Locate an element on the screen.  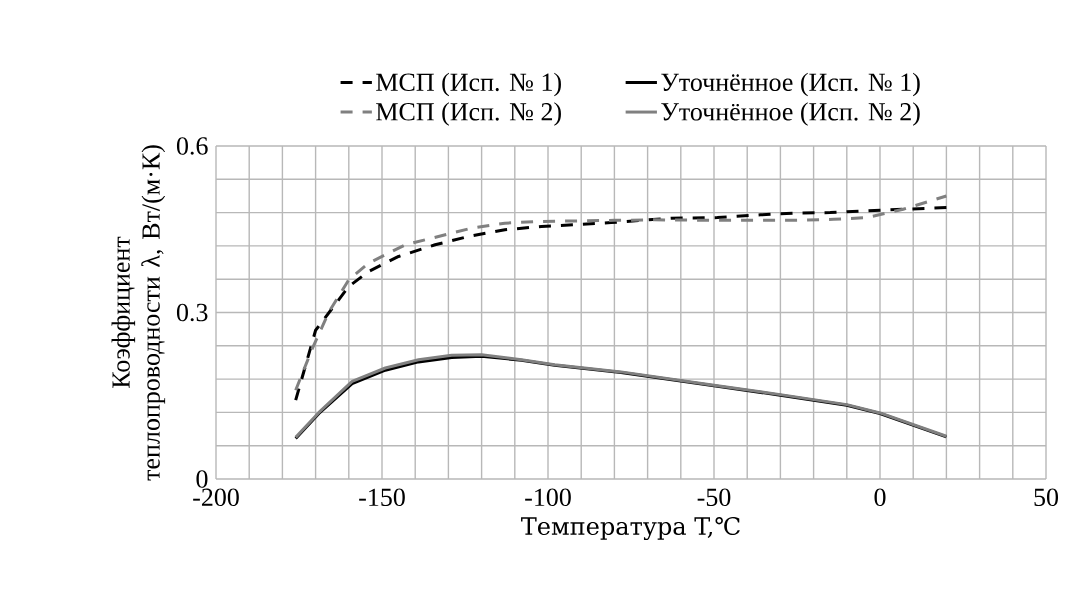
x-tick-label: -100 is located at coordinates (548, 497).